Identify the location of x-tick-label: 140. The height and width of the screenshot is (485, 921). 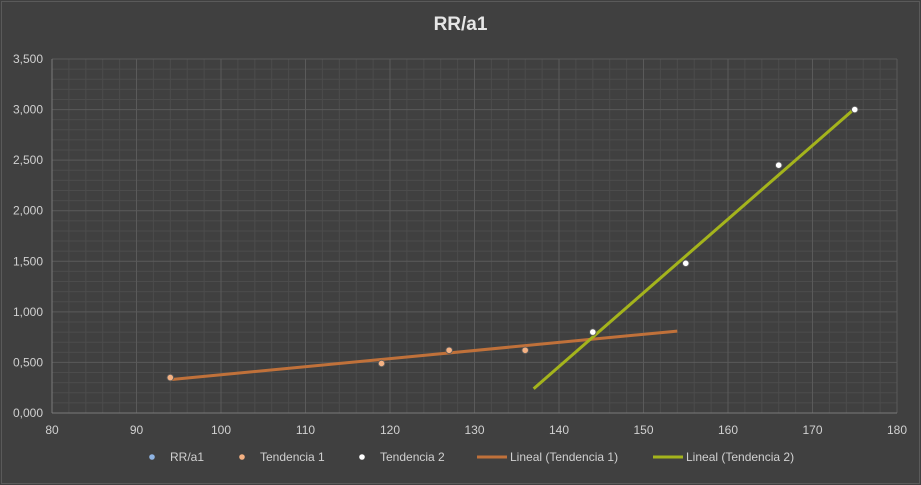
(559, 430).